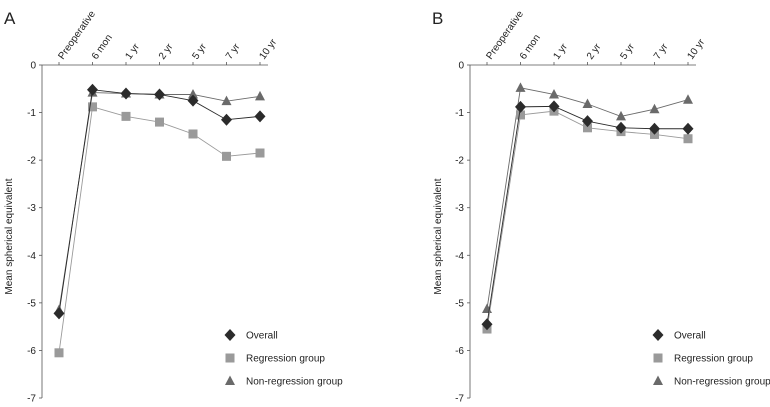 The height and width of the screenshot is (407, 770). Describe the element at coordinates (437, 18) in the screenshot. I see `panel-letter: B` at that location.